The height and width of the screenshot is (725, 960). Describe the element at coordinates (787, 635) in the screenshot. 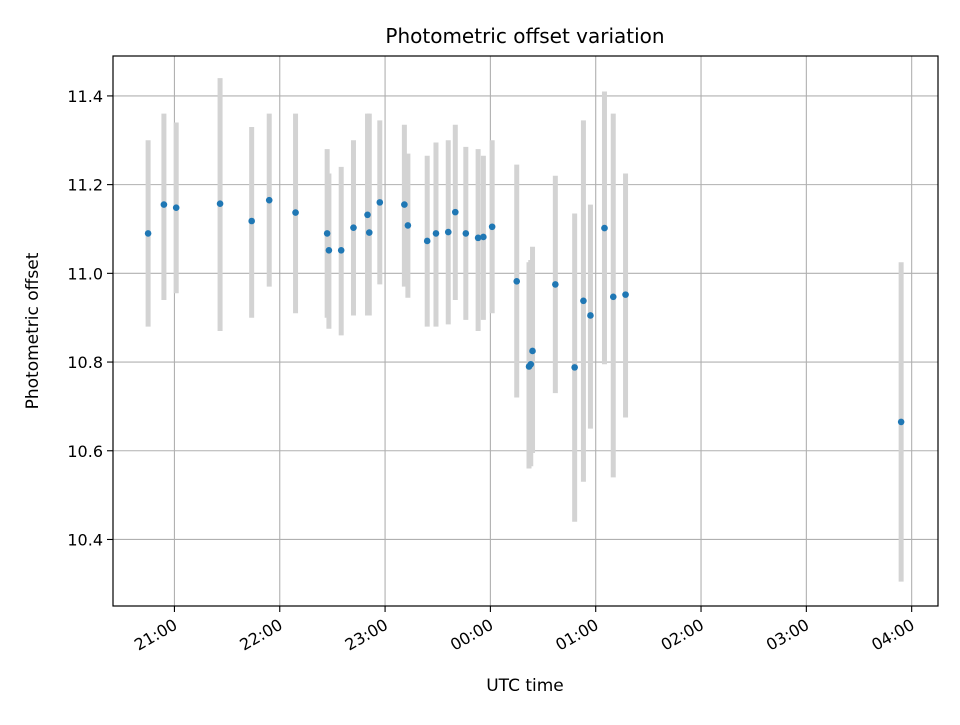

I see `x-tick-label: 03:00` at that location.